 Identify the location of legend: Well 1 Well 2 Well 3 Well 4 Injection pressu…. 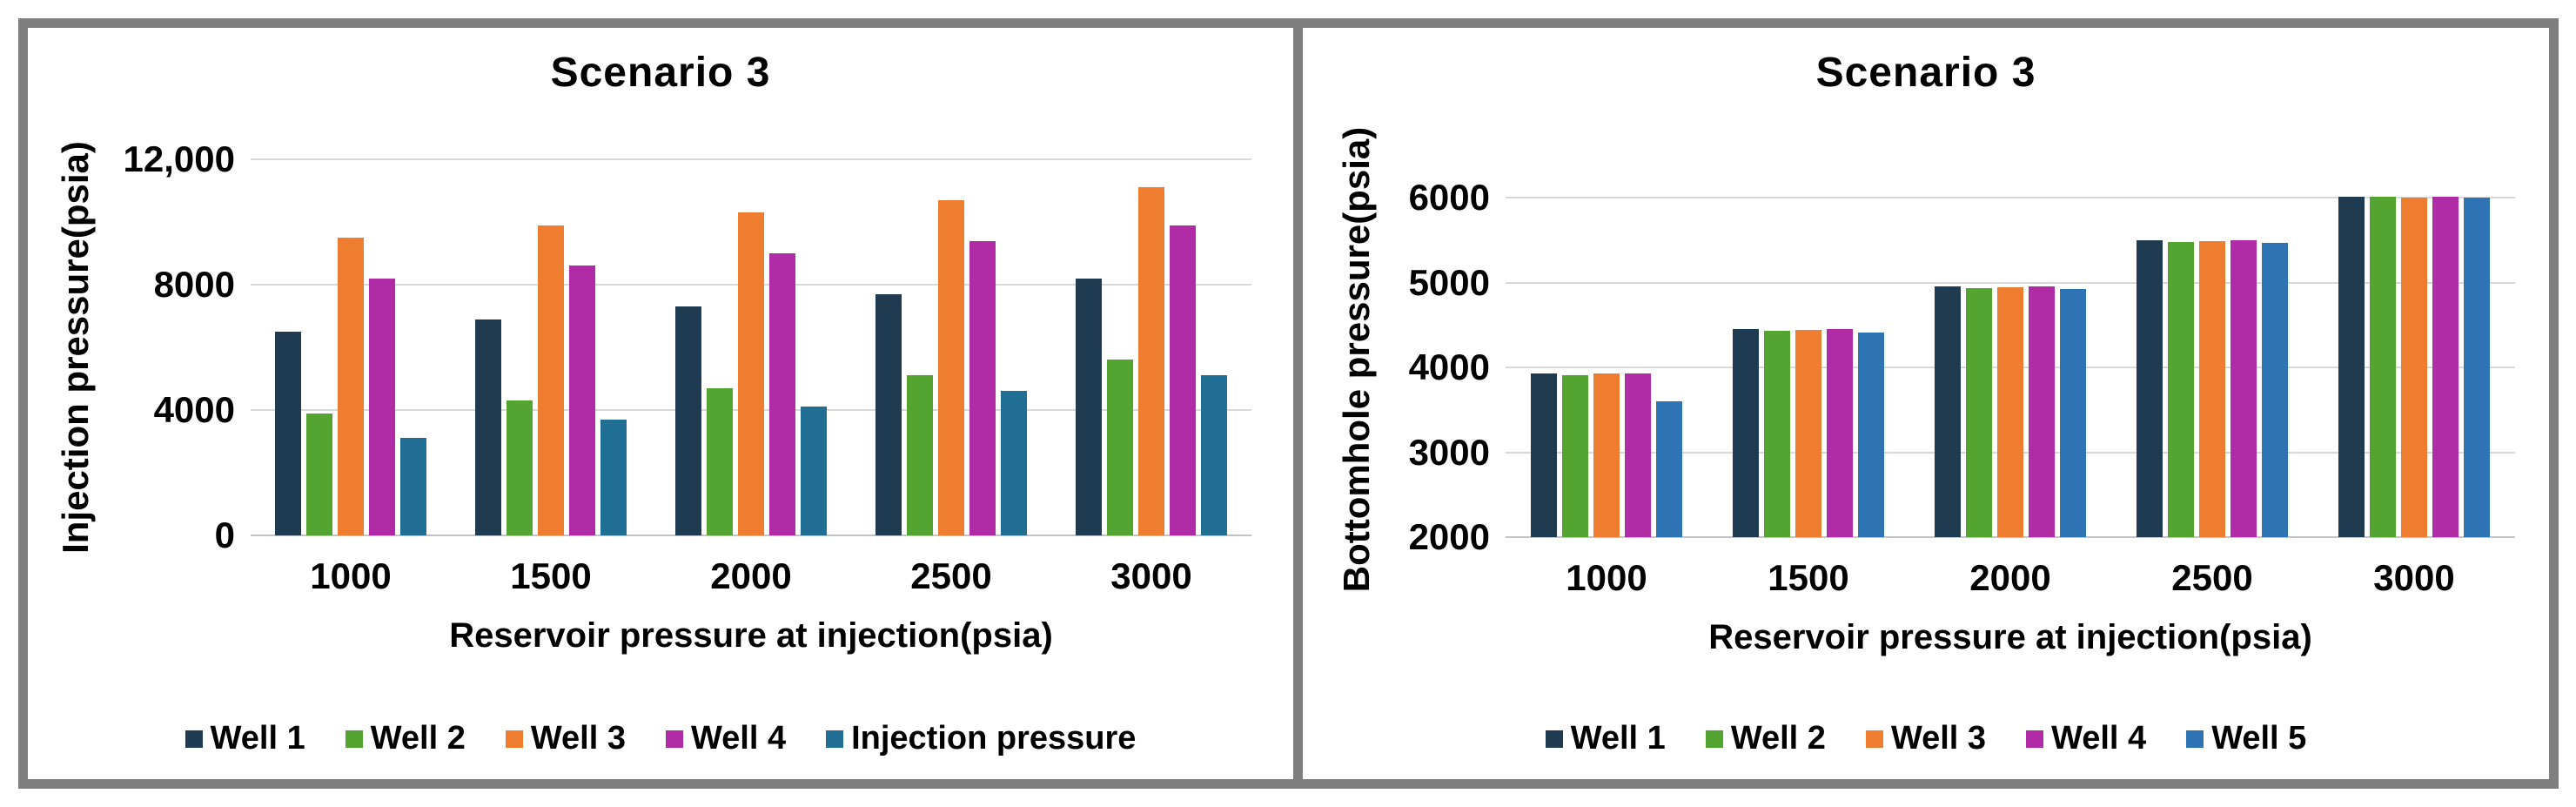
(660, 738).